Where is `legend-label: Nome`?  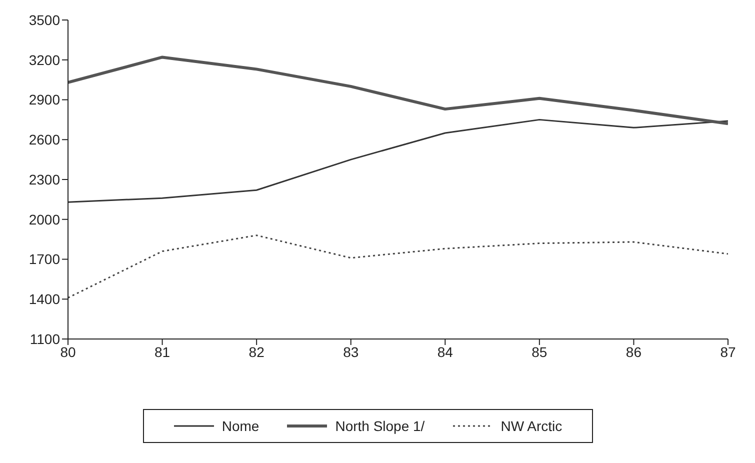
legend-label: Nome is located at coordinates (240, 426).